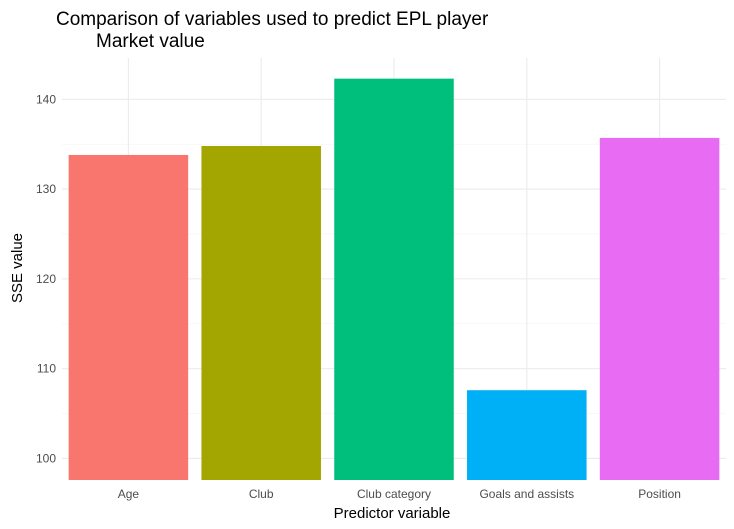 The width and height of the screenshot is (734, 529). What do you see at coordinates (392, 513) in the screenshot?
I see `x-axis-title: Predictor variable` at bounding box center [392, 513].